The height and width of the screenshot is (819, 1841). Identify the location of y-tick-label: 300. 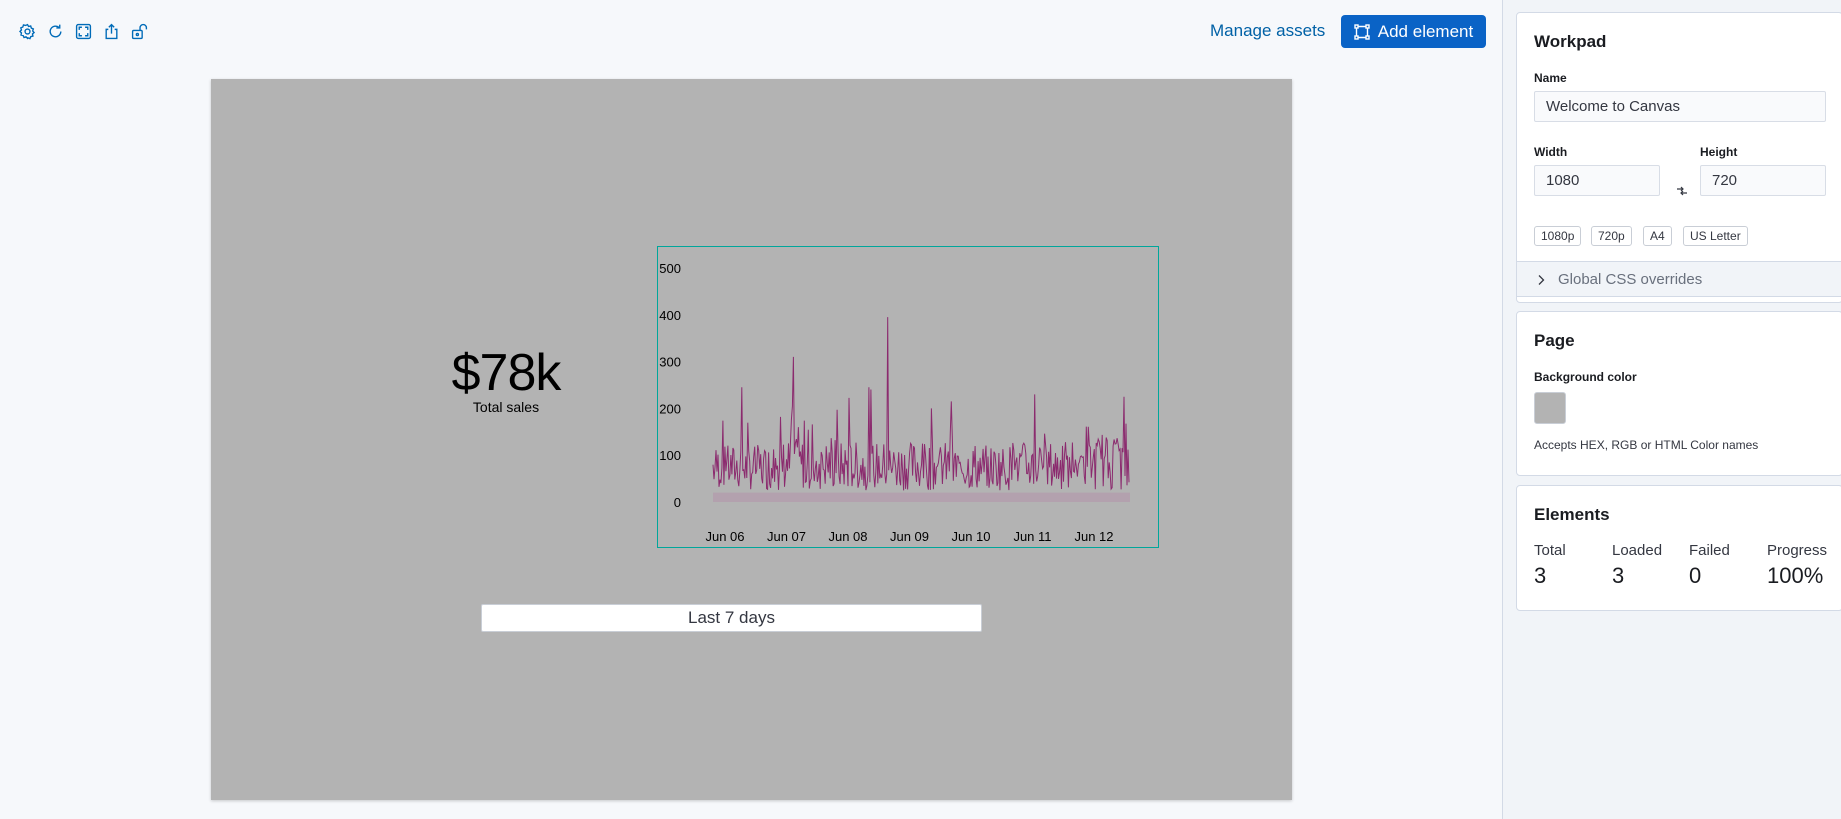
(670, 362).